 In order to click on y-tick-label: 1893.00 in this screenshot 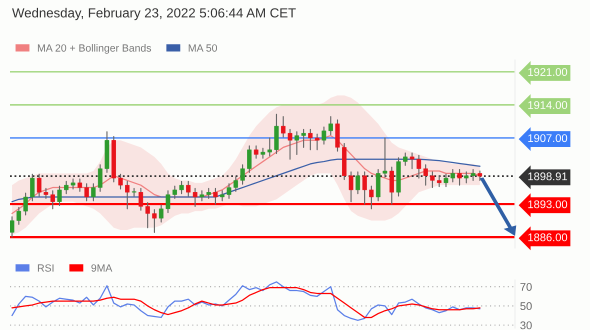, I will do `click(548, 204)`.